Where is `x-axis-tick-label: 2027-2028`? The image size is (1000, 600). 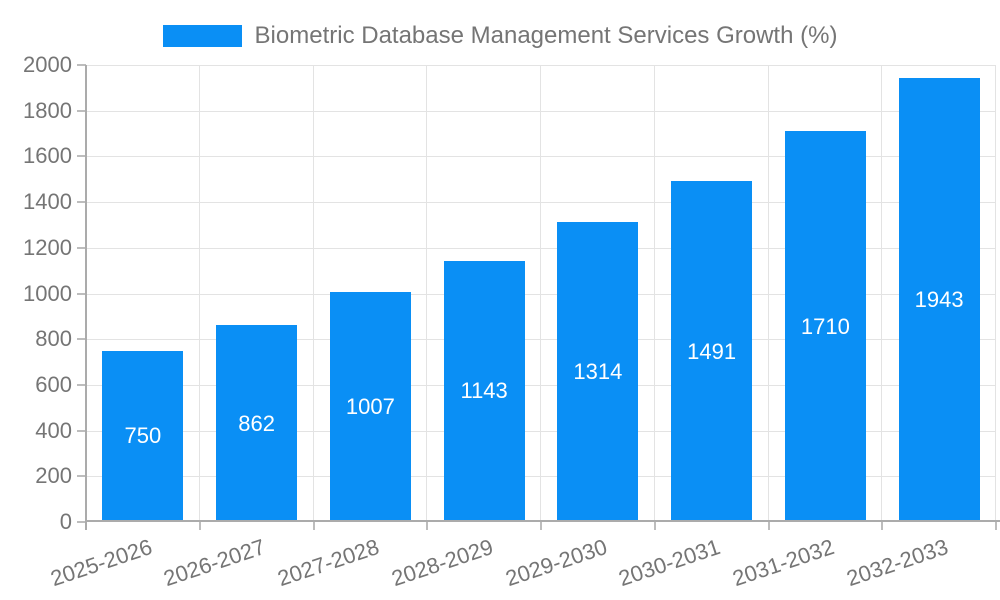
x-axis-tick-label: 2027-2028 is located at coordinates (328, 563).